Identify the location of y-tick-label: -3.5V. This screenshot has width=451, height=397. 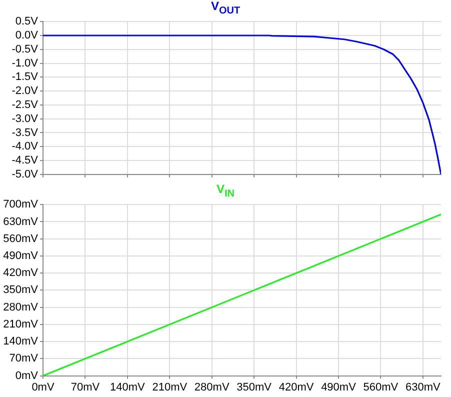
(25, 132).